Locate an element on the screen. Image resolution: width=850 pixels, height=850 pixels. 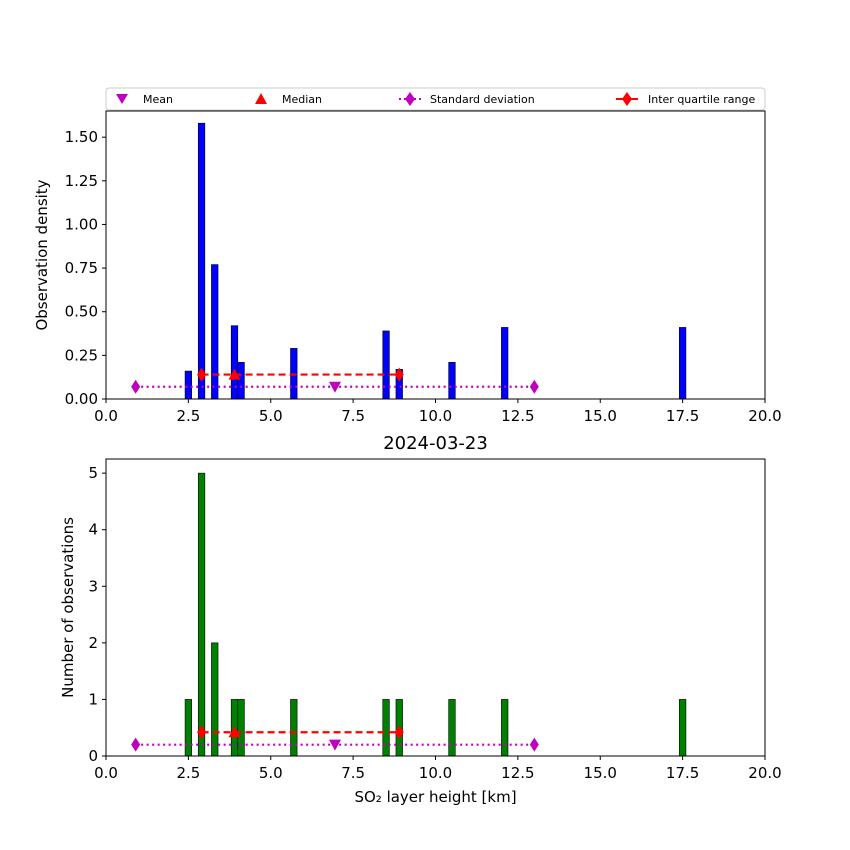
density-x-tick-label: 7.5 is located at coordinates (353, 416).